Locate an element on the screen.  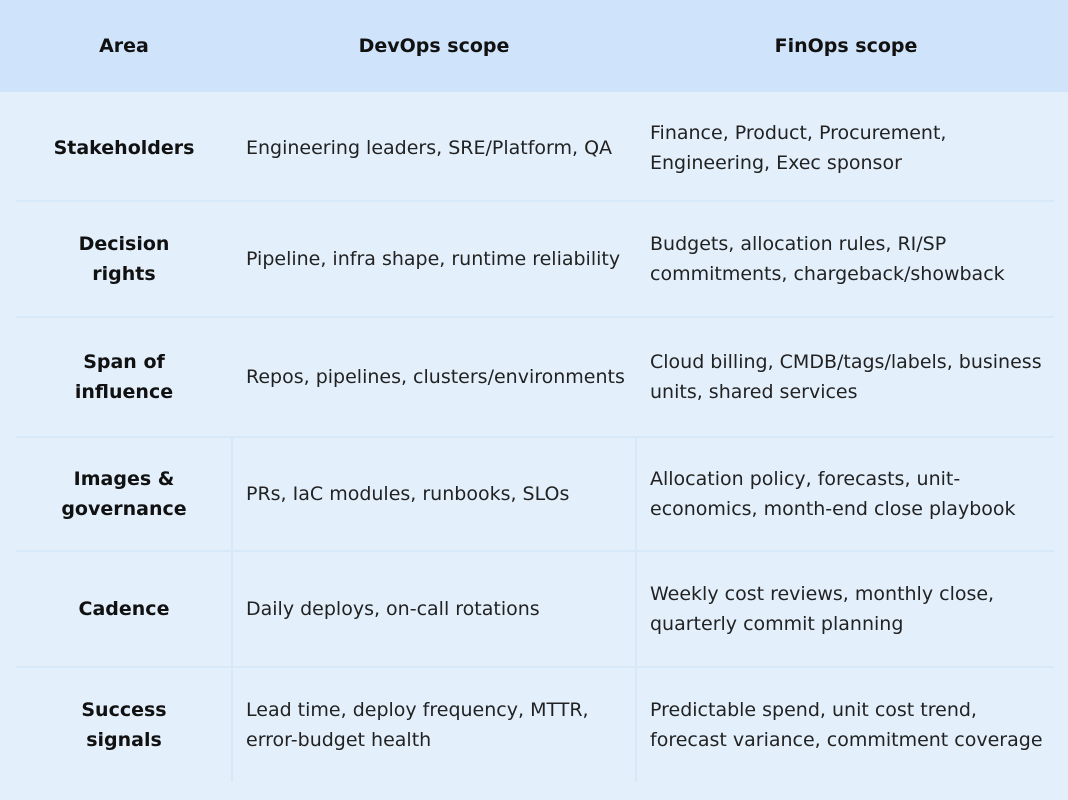
row-area-label: Span of influence is located at coordinates (124, 377).